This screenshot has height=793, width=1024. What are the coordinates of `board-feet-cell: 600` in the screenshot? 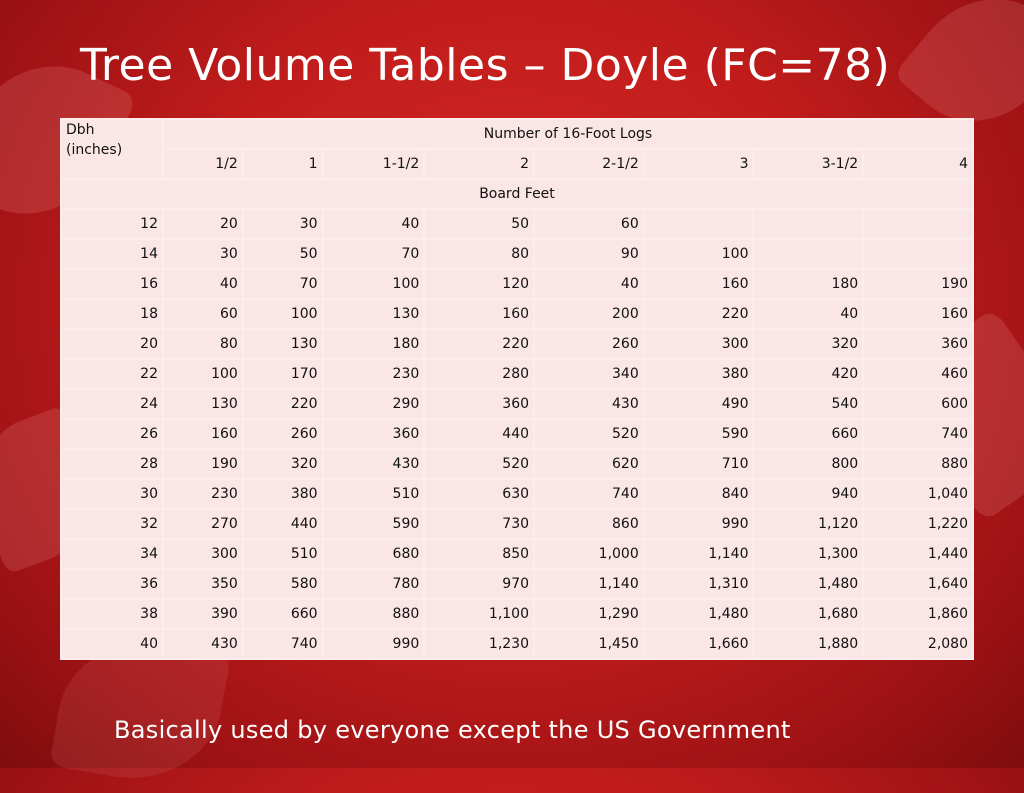 It's located at (918, 404).